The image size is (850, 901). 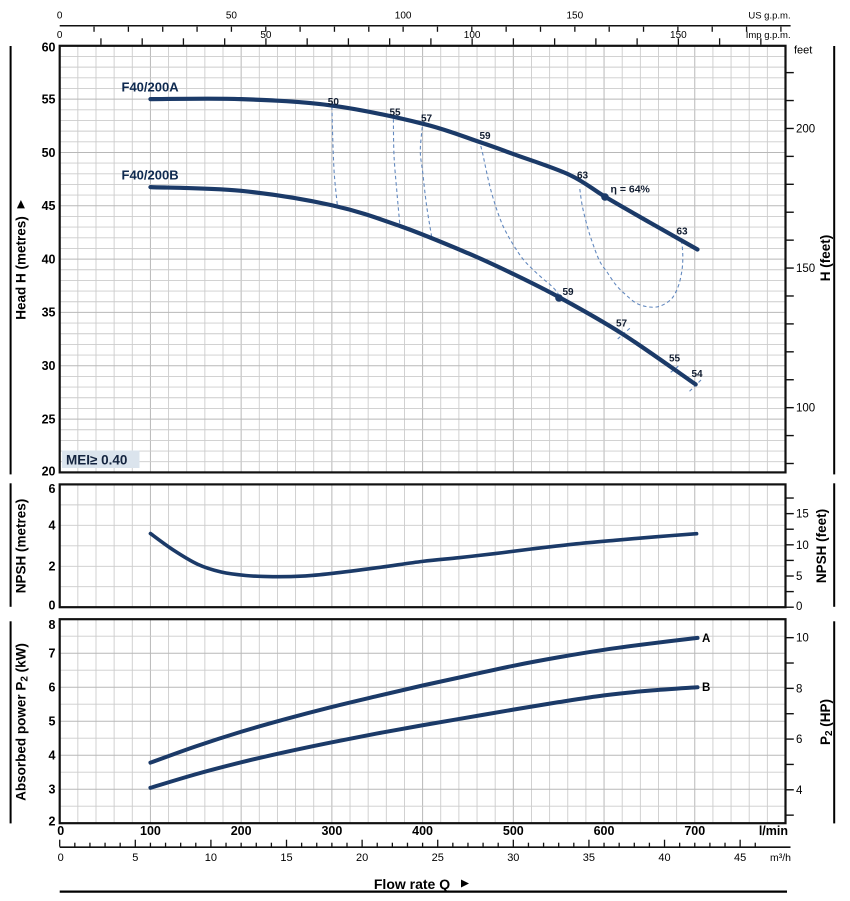 I want to click on svg-text: MEI≥ 0.40, so click(x=96, y=460).